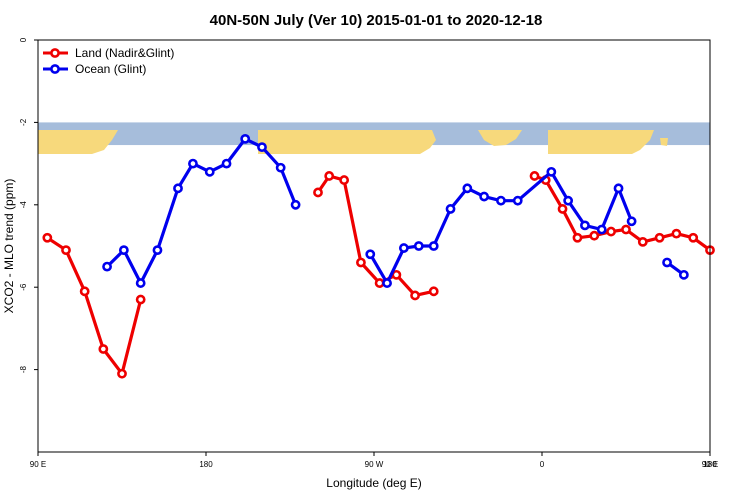 Image resolution: width=750 pixels, height=500 pixels. What do you see at coordinates (55, 53) in the screenshot?
I see `legend-marker-land` at bounding box center [55, 53].